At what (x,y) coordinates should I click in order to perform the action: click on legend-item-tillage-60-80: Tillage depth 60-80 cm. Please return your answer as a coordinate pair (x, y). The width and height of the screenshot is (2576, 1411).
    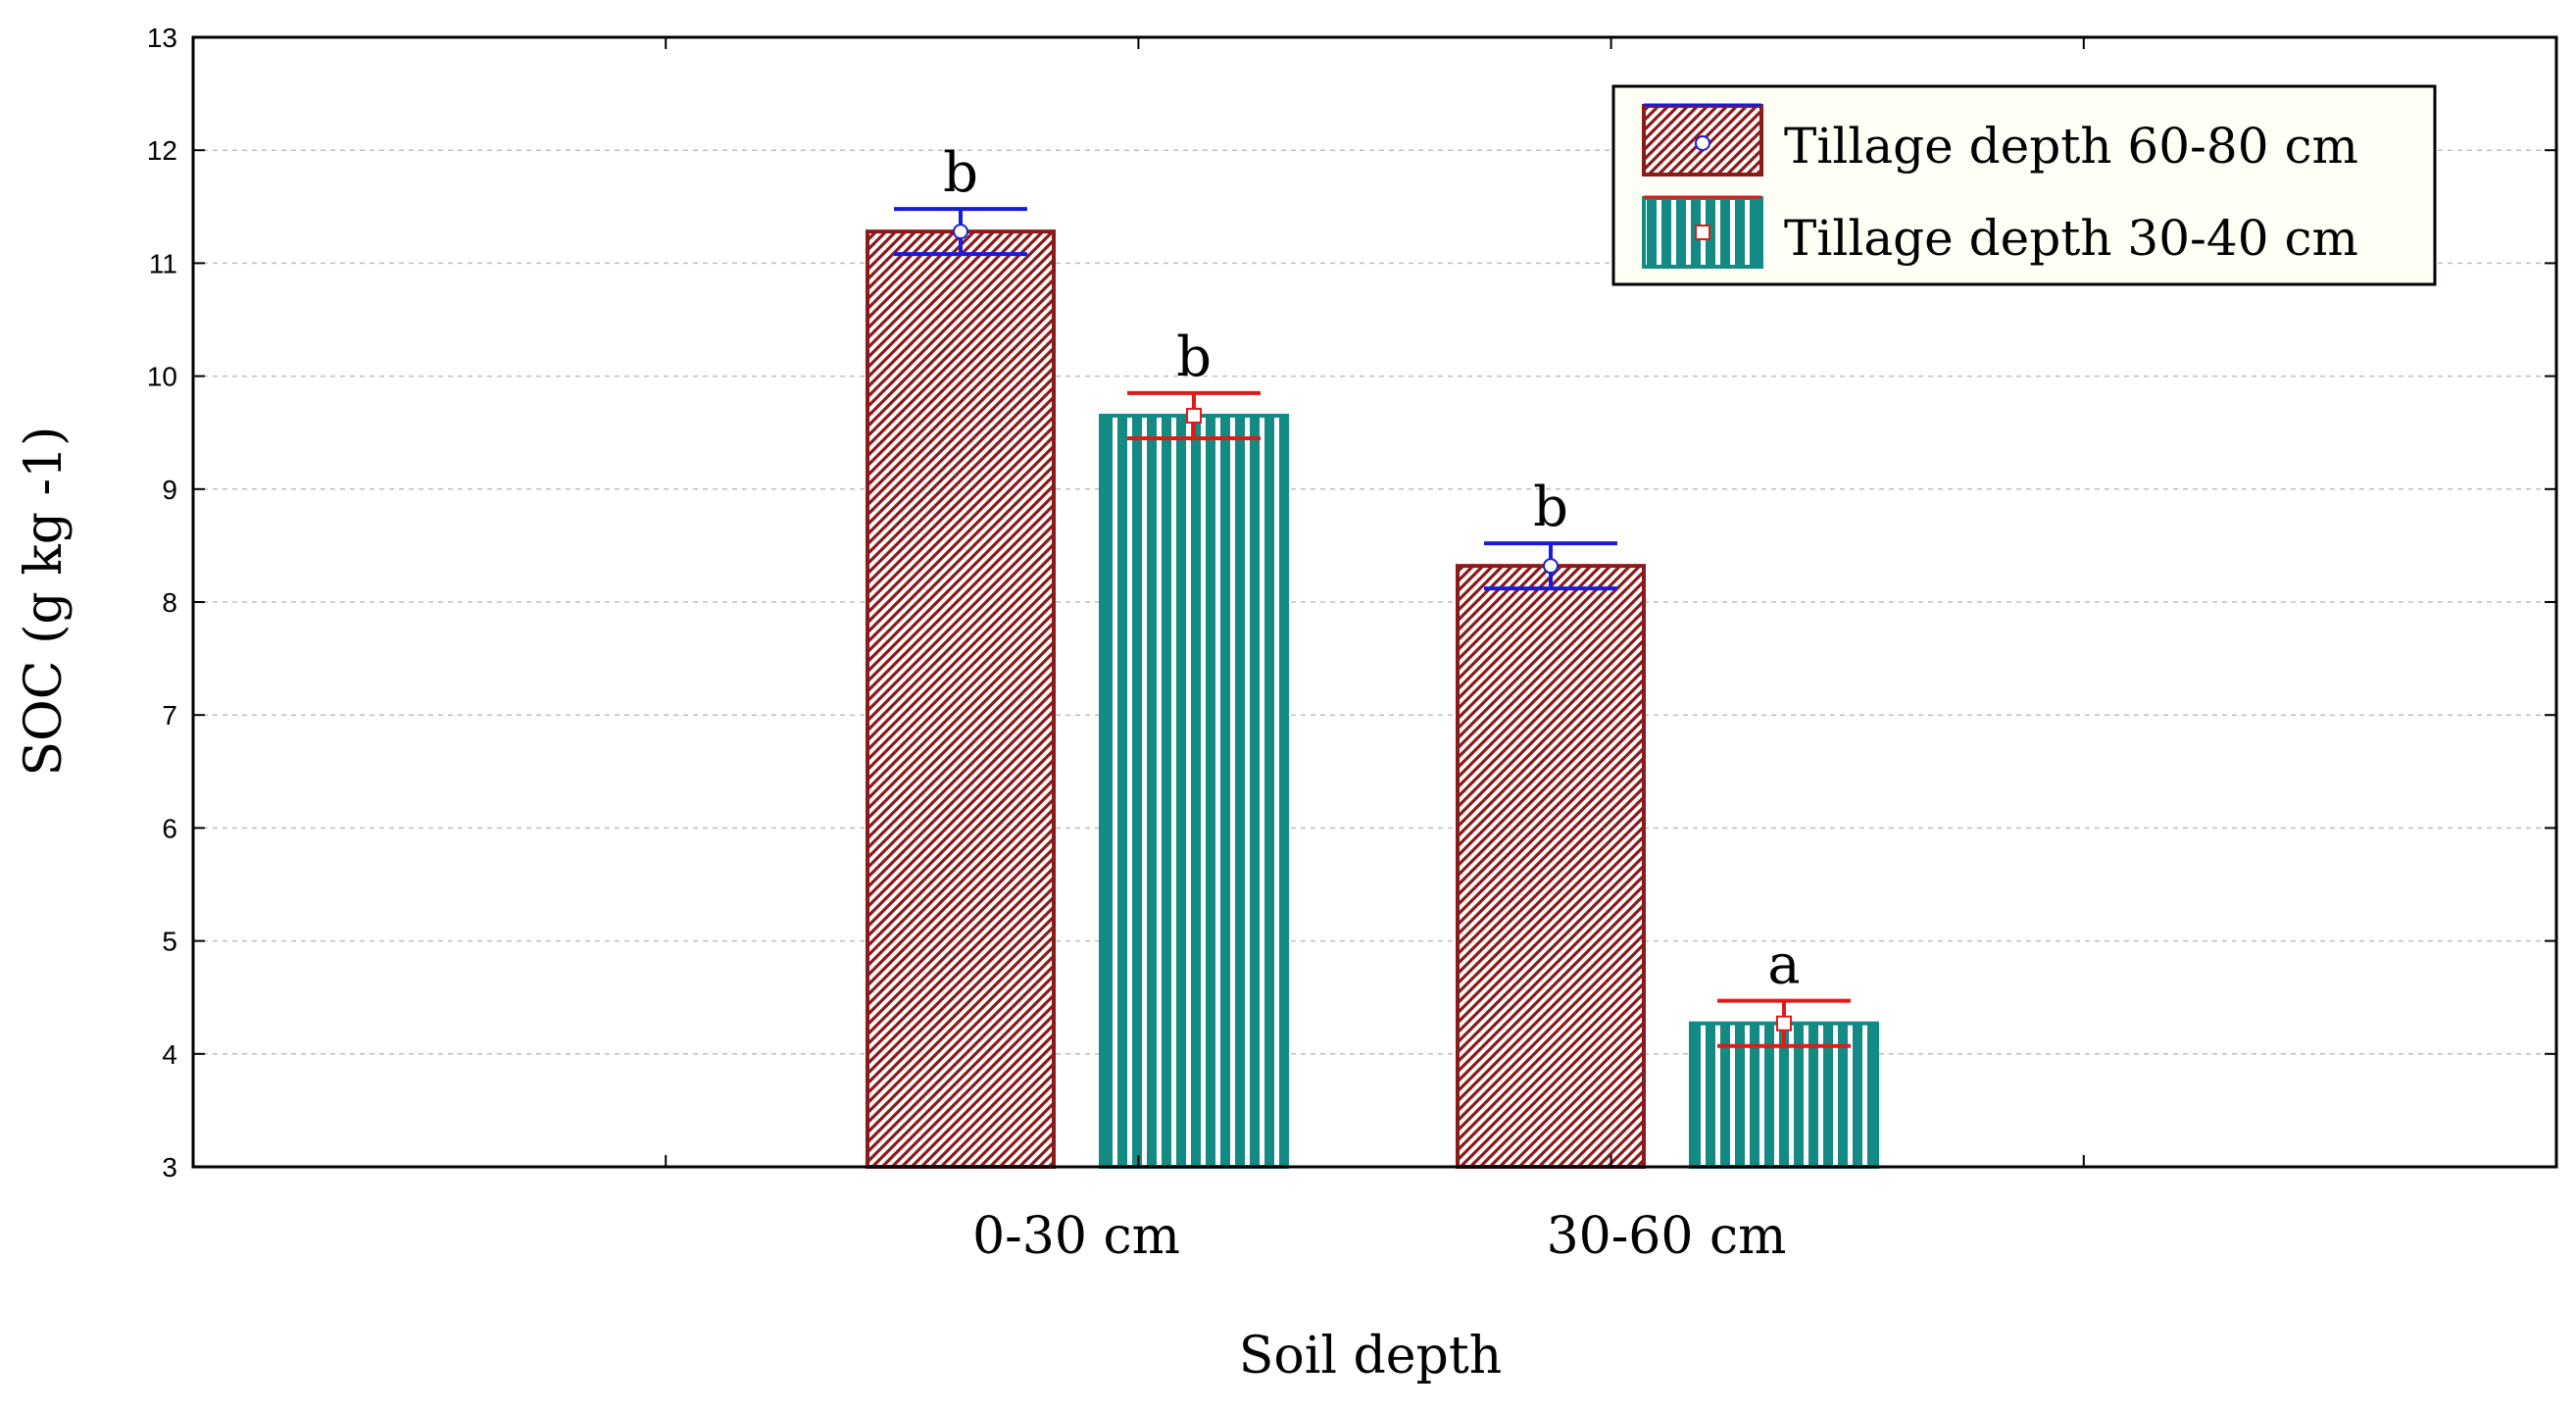
    Looking at the image, I should click on (2000, 139).